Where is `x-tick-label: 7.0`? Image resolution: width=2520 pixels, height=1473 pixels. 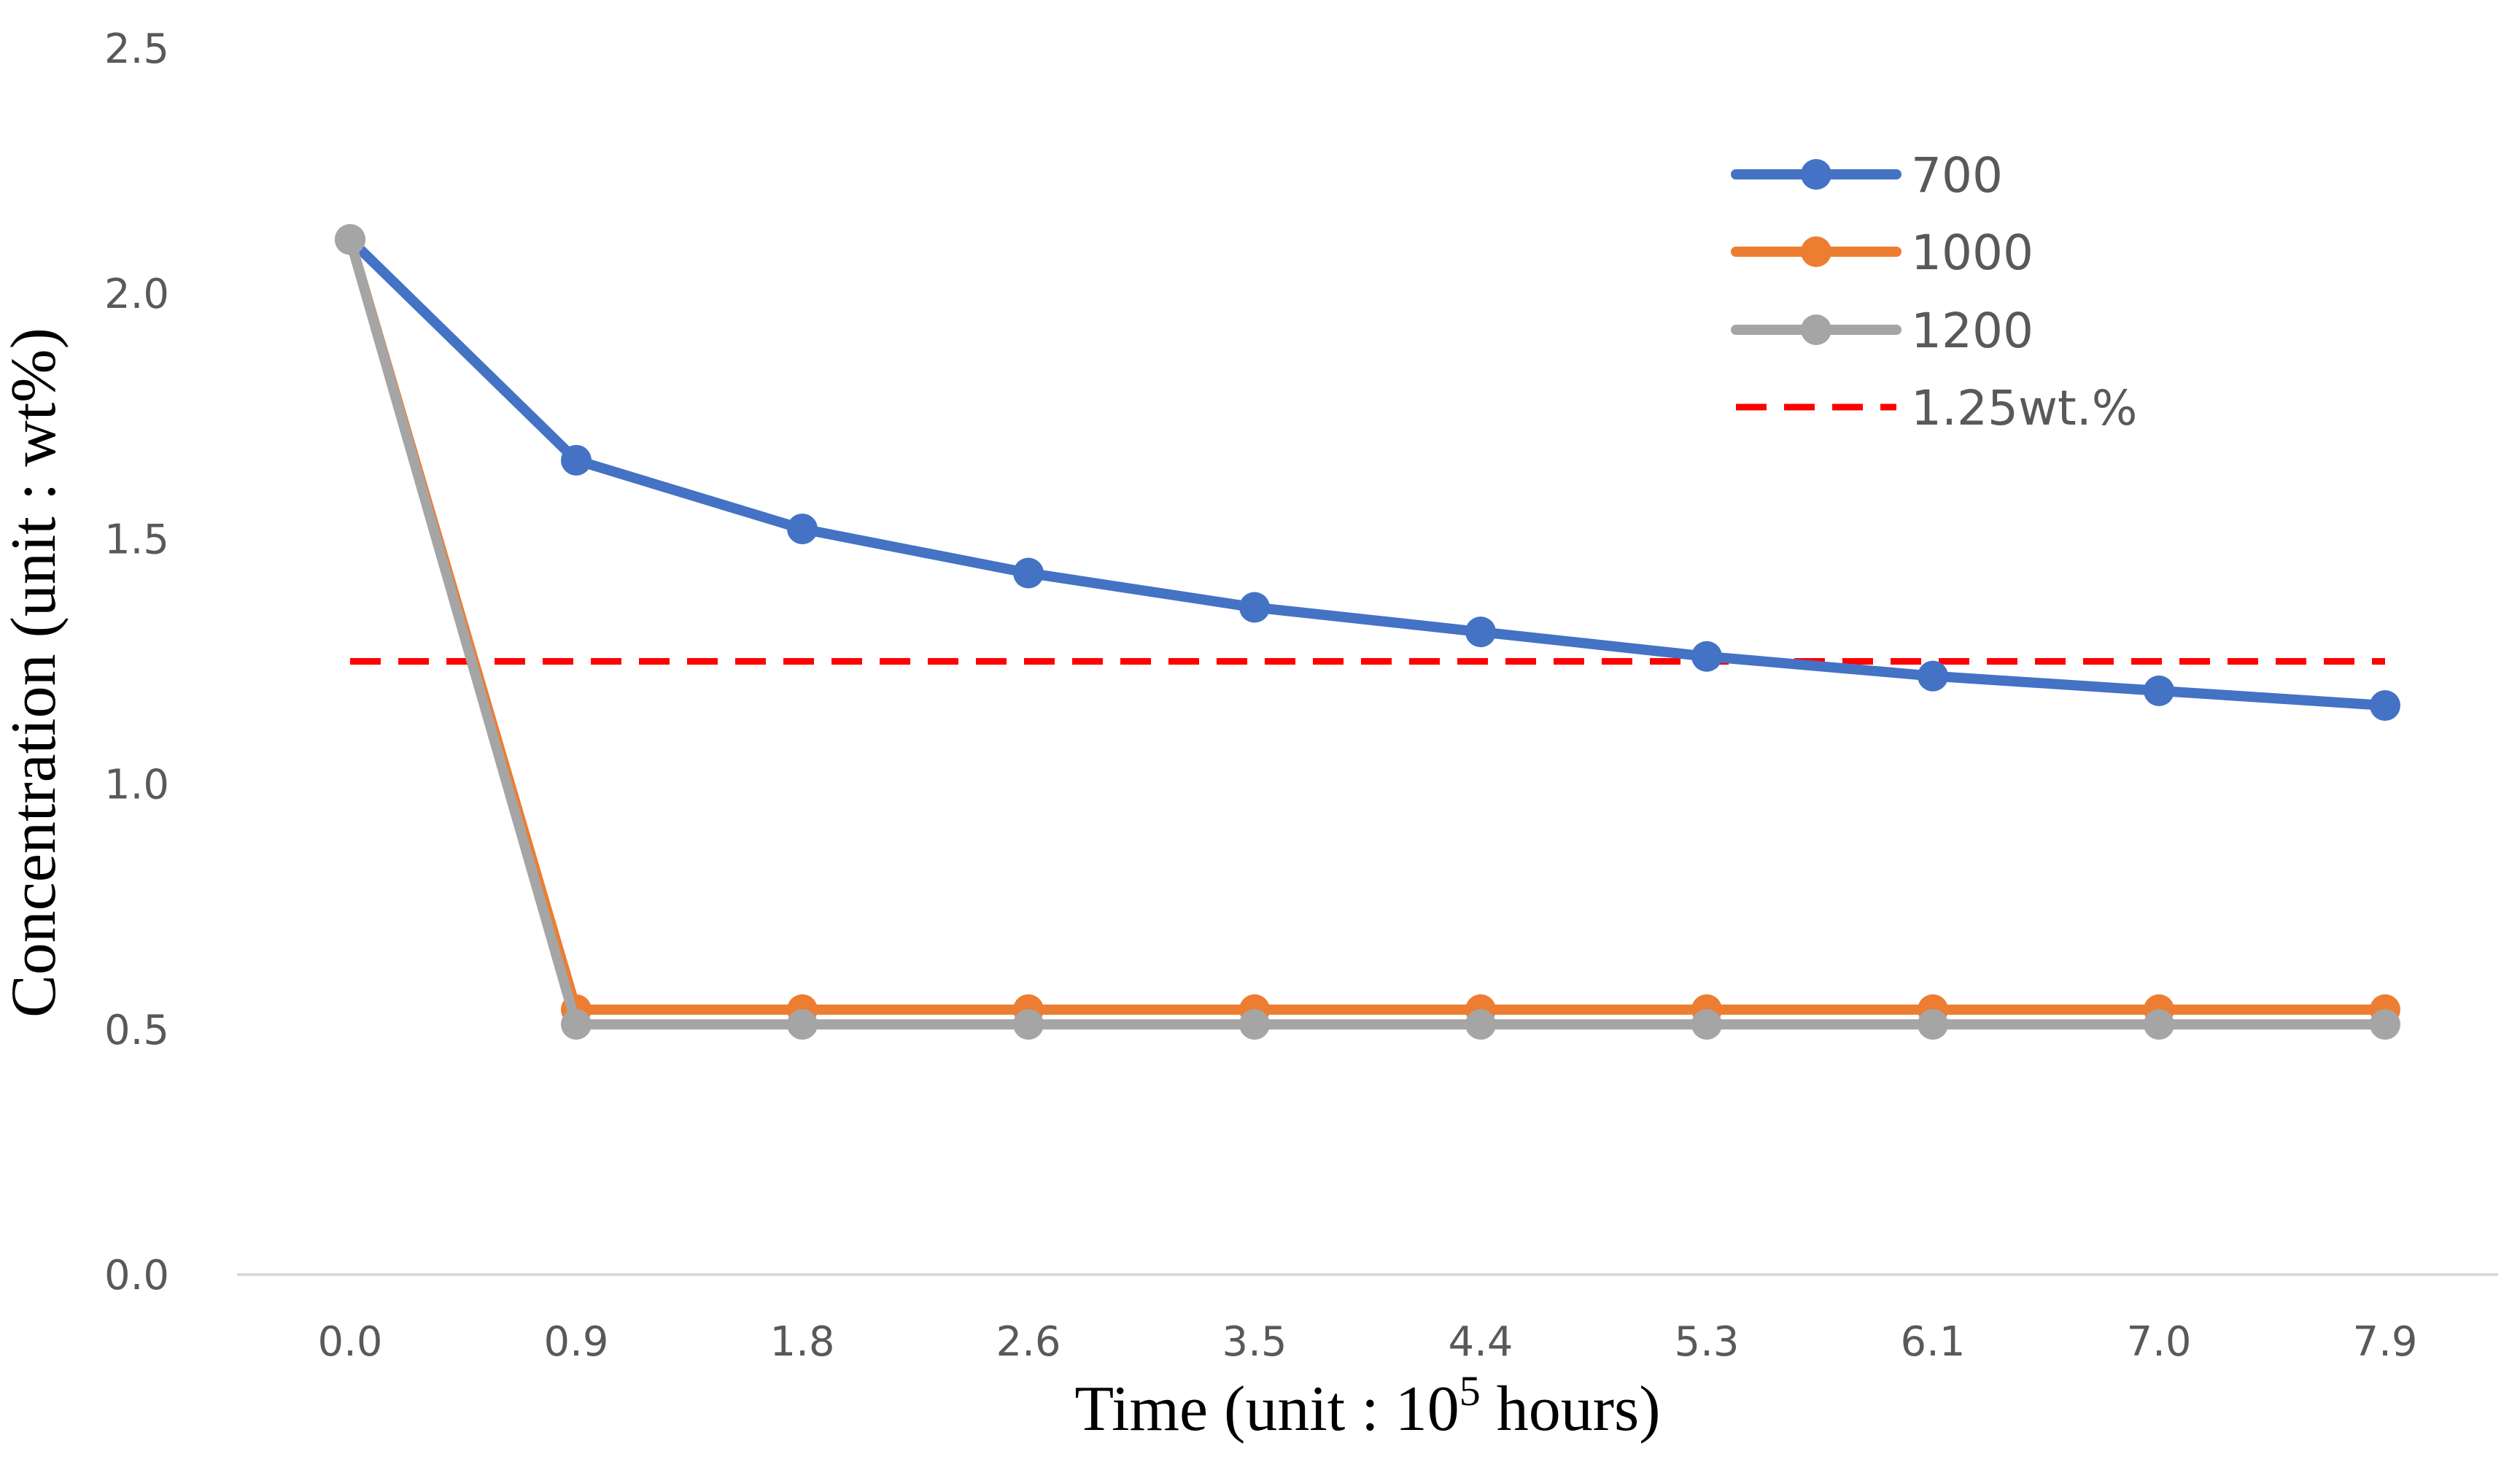 x-tick-label: 7.0 is located at coordinates (2158, 1342).